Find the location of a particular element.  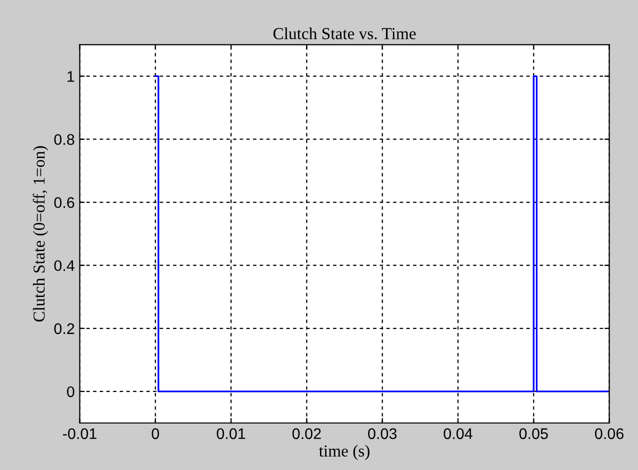

x-tick-label: 0.05 is located at coordinates (533, 434).